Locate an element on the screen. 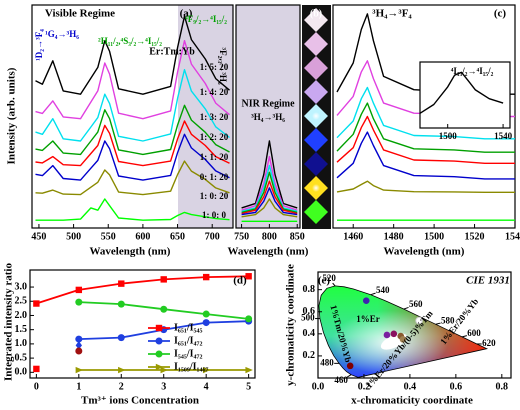 The image size is (520, 410). annotation: ²H₁₁/₂,⁴S₃/₂→⁴I₁₅/₂ is located at coordinates (130, 41).